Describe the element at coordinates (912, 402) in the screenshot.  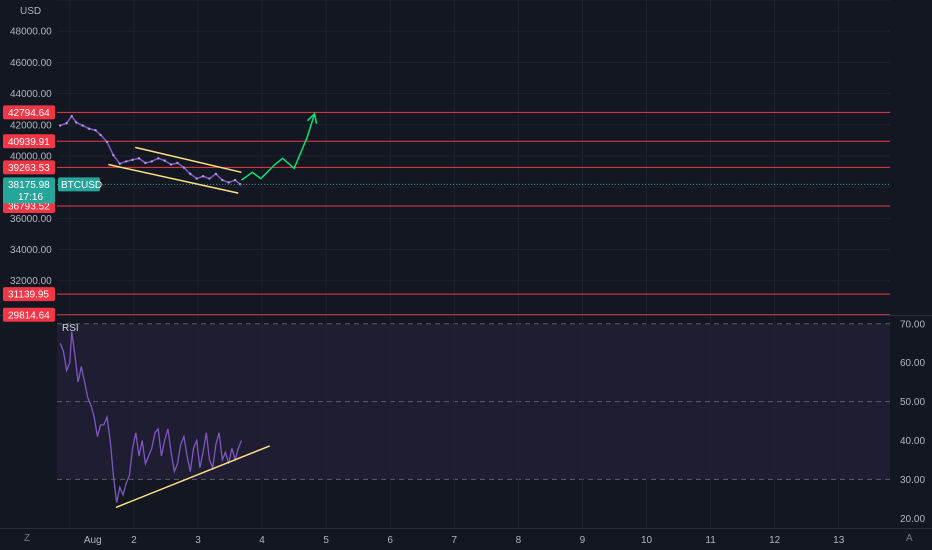
I see `rsi-tick-label: 50.00` at that location.